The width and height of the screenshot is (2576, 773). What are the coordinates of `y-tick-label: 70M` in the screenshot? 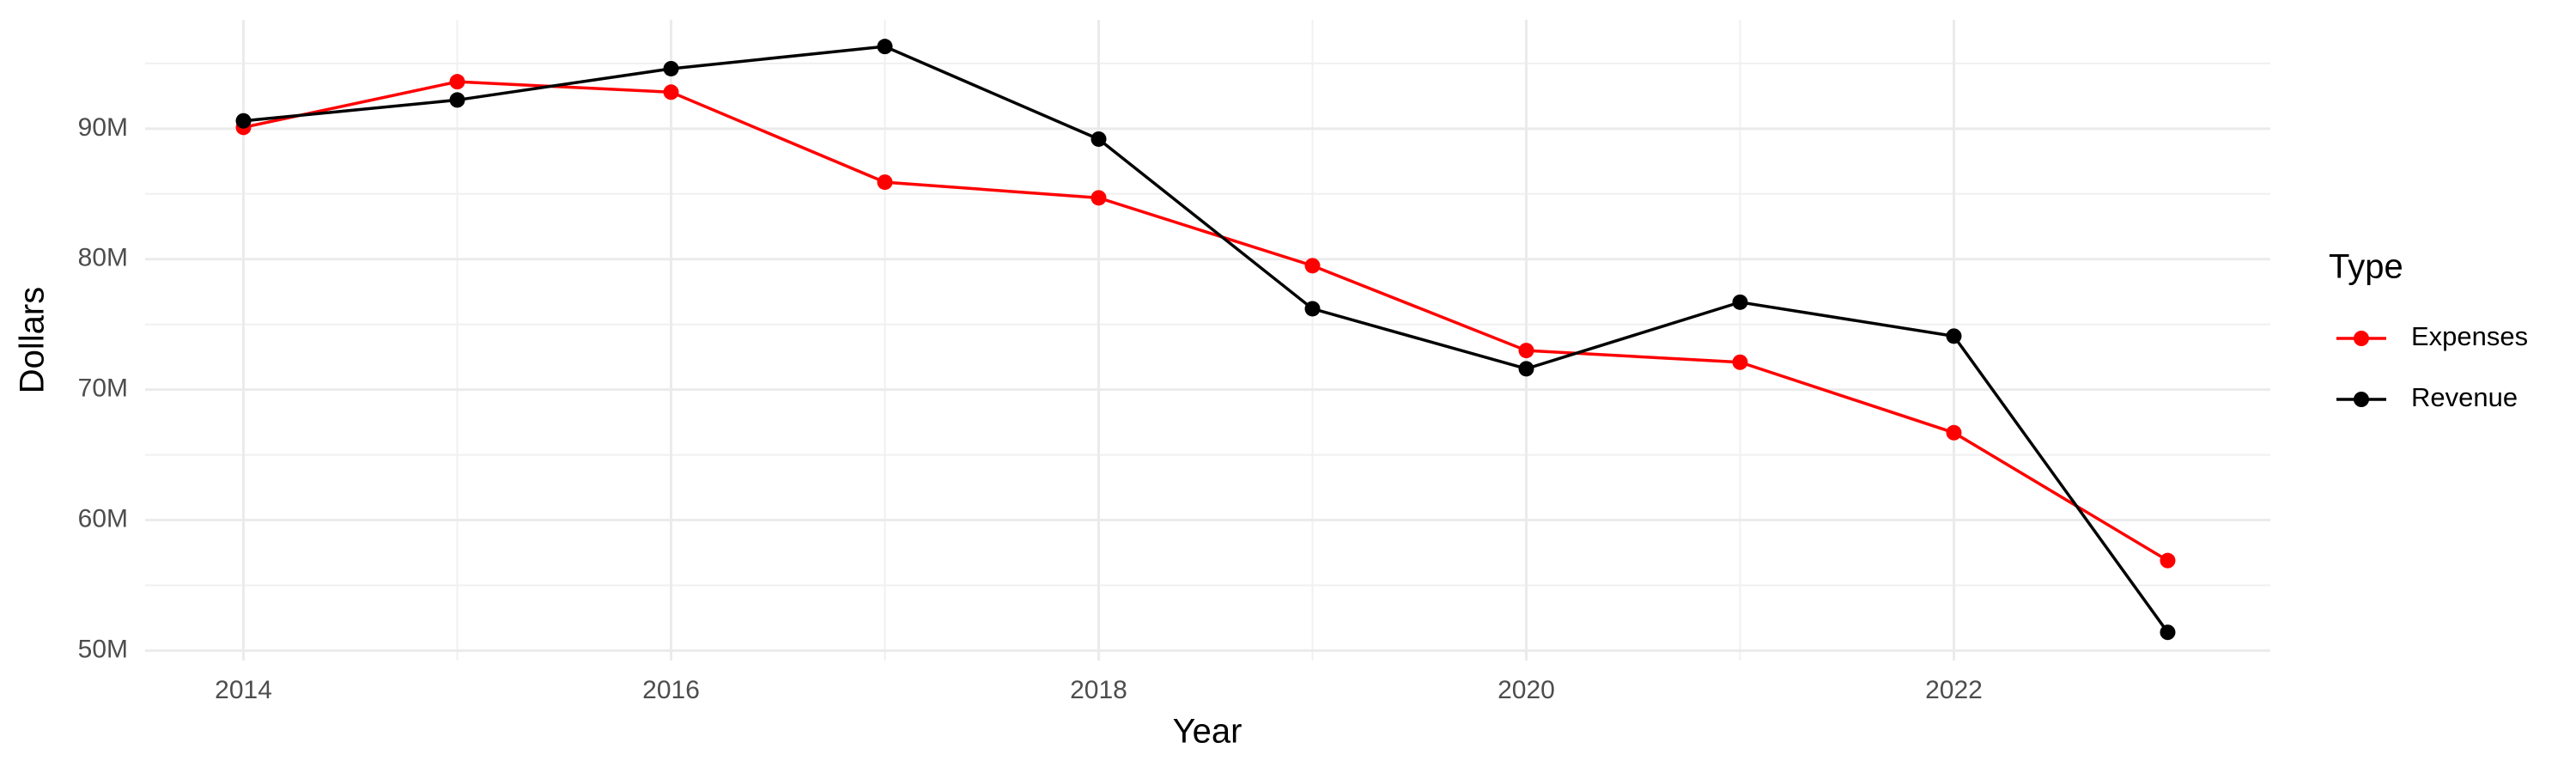 It's located at (103, 388).